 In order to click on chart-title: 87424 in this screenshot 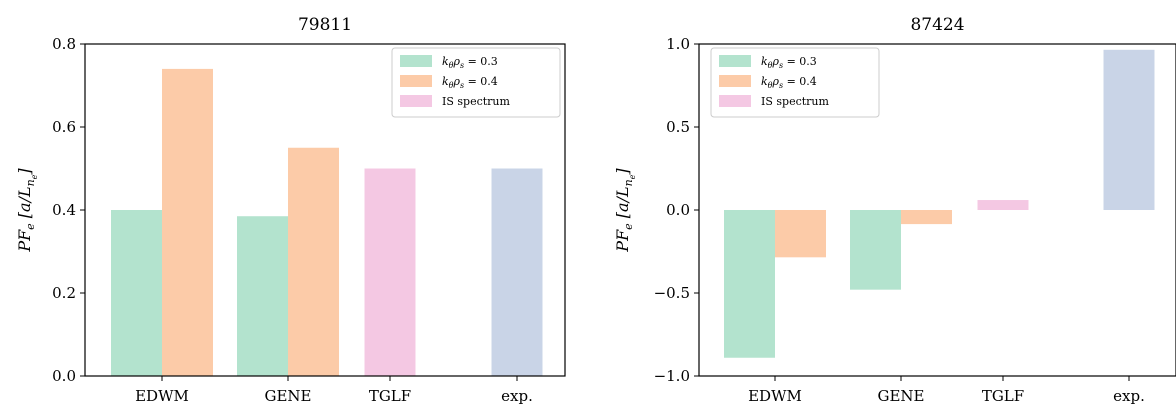, I will do `click(937, 25)`.